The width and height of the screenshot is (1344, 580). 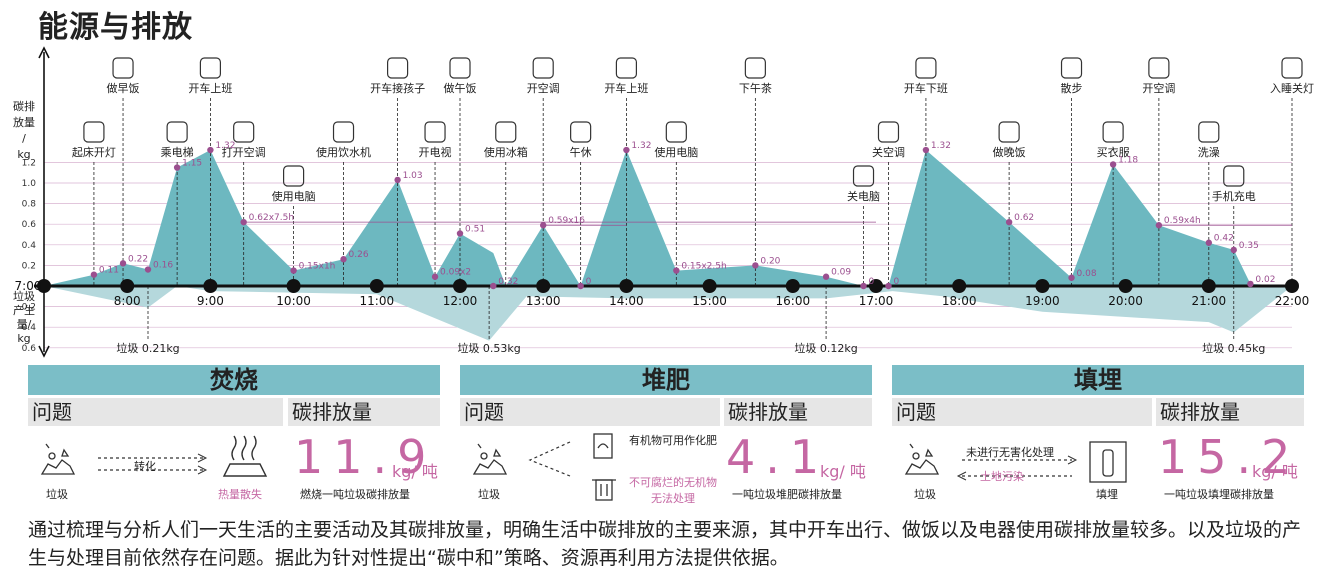 I want to click on value-label: 0.11, so click(x=109, y=271).